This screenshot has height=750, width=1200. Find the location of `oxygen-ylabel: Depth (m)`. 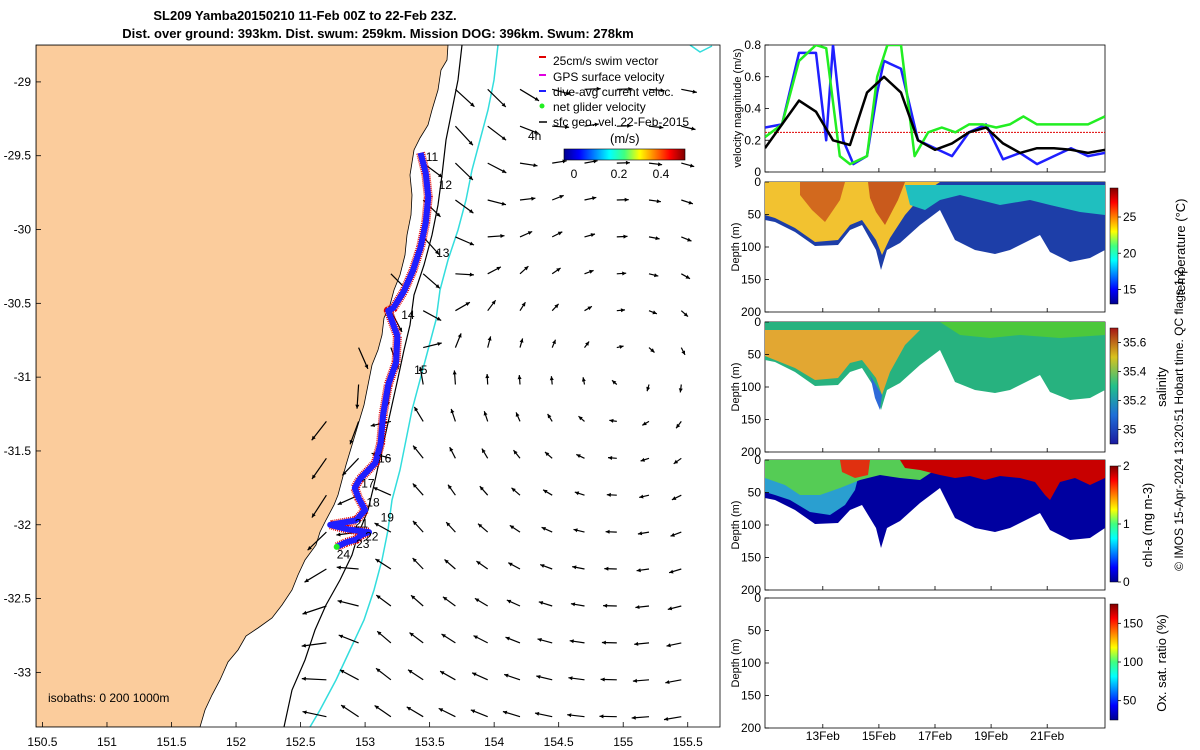

oxygen-ylabel: Depth (m) is located at coordinates (736, 663).